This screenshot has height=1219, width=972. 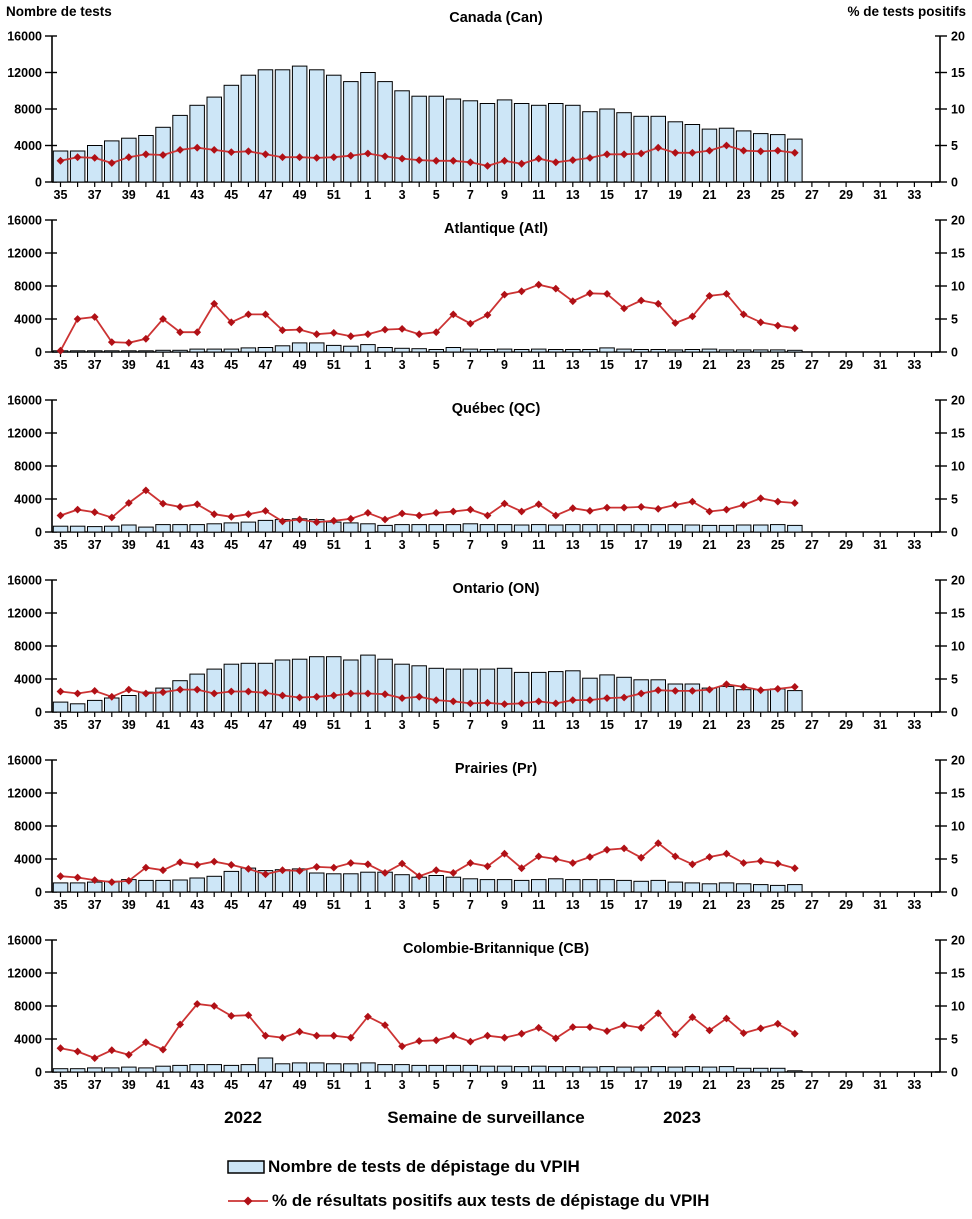 What do you see at coordinates (496, 18) in the screenshot?
I see `panel-title: Canada (Can)` at bounding box center [496, 18].